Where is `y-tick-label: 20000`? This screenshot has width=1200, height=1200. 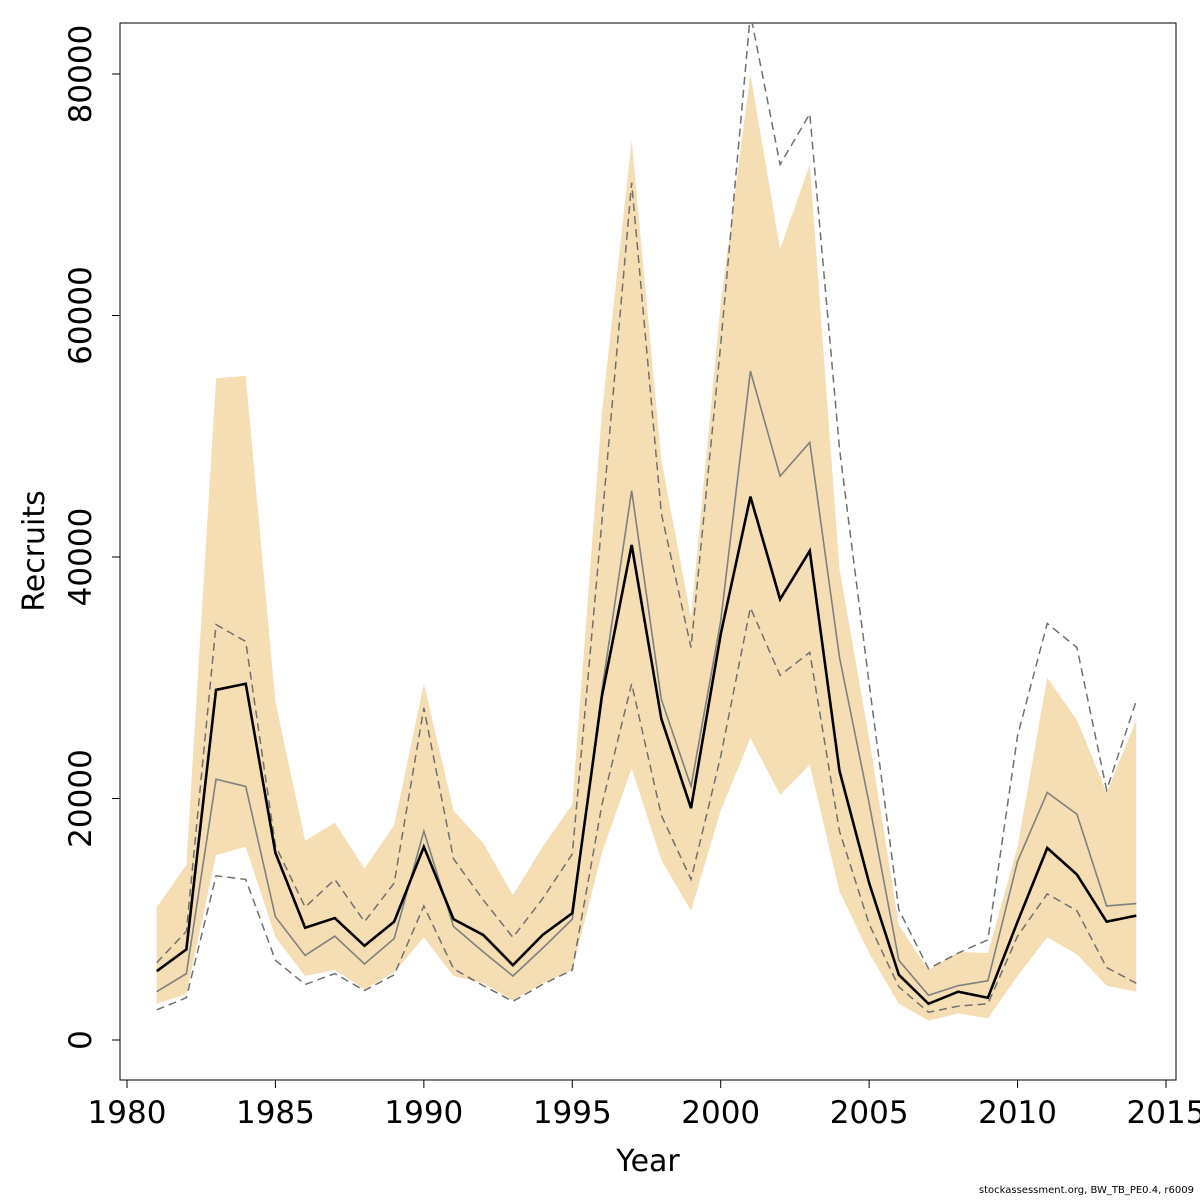
y-tick-label: 20000 is located at coordinates (81, 798).